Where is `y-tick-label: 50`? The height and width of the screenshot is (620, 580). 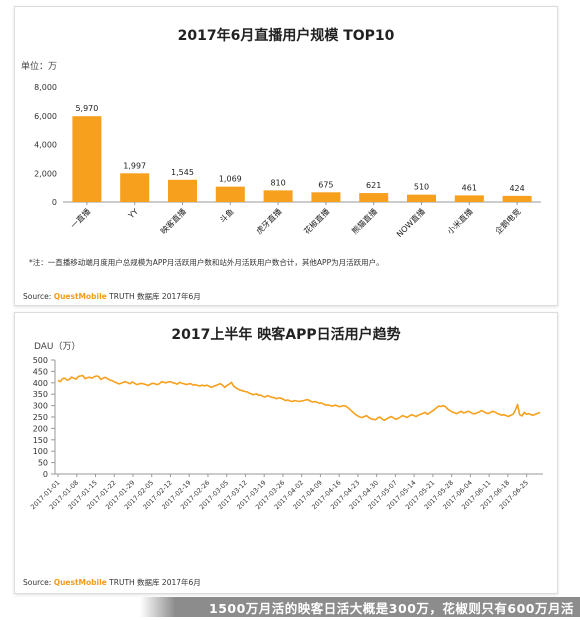 y-tick-label: 50 is located at coordinates (43, 463).